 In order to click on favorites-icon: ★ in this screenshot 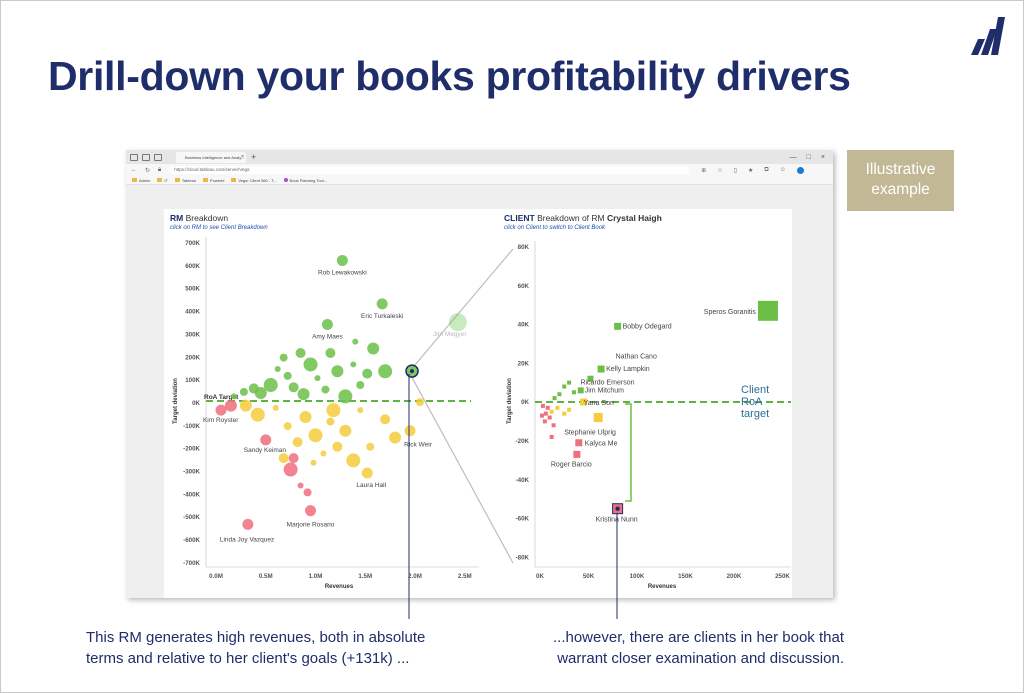, I will do `click(750, 170)`.